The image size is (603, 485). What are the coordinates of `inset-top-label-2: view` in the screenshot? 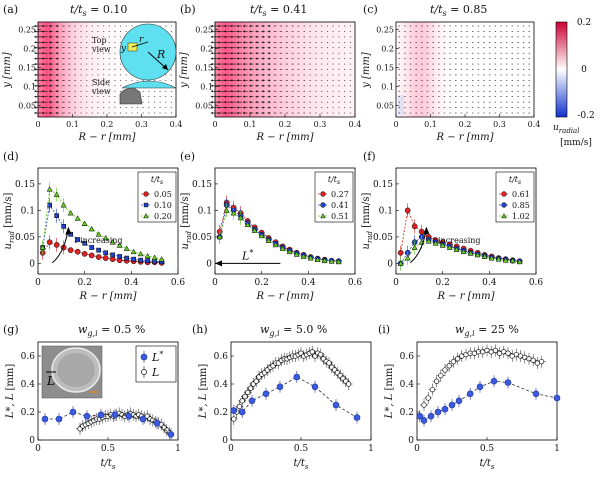 It's located at (101, 49).